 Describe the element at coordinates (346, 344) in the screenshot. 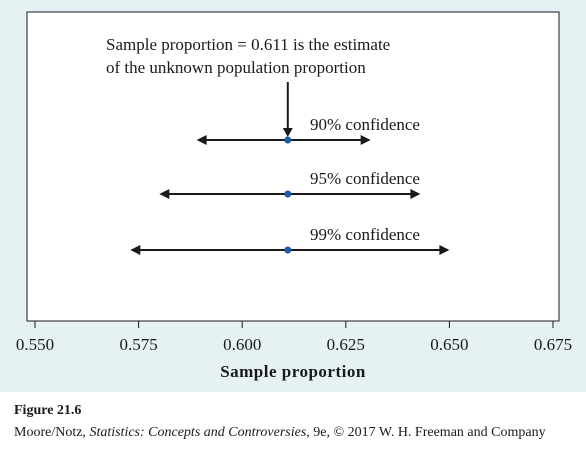

I see `x-tick-label-3: 0.625` at that location.